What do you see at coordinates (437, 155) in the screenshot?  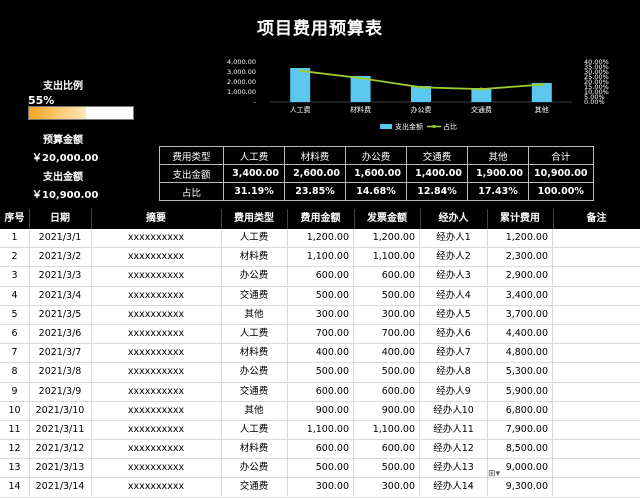 I see `summary-header-cell: 交通费` at bounding box center [437, 155].